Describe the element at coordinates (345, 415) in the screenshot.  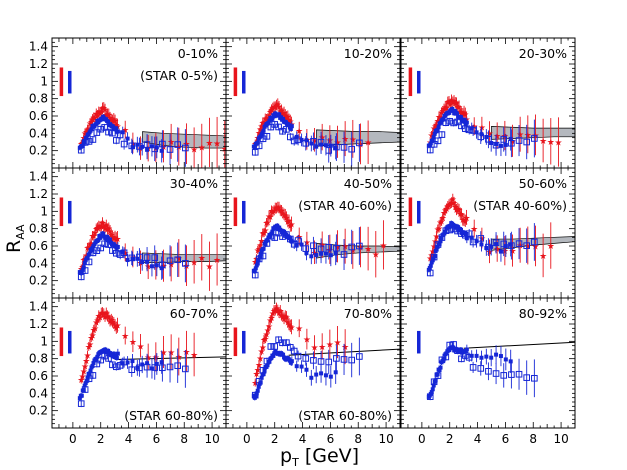
I see `panel-star-note: (STAR 60-80%)` at that location.